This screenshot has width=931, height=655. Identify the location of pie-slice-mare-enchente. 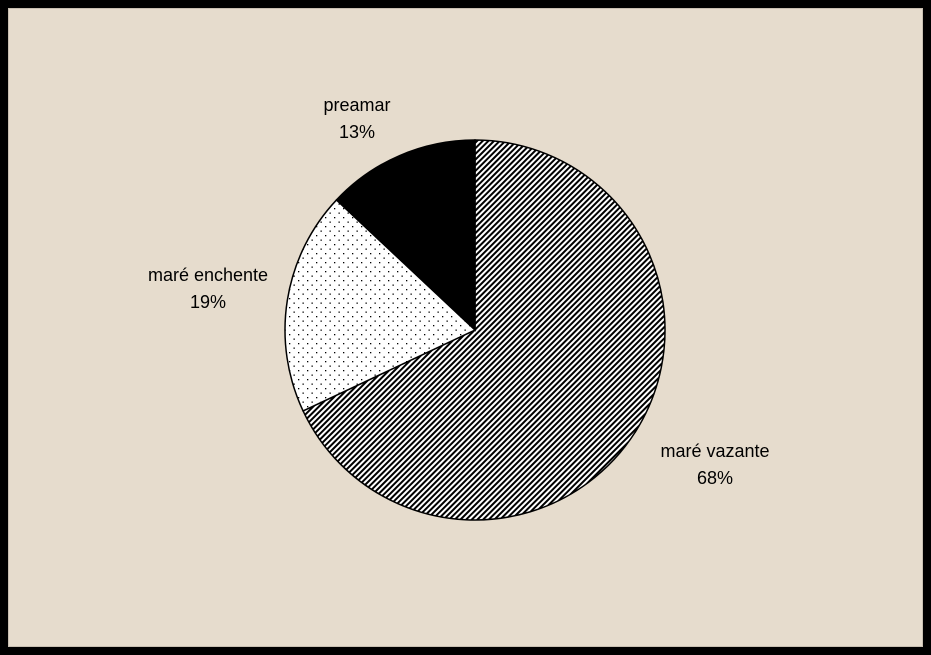
(380, 305).